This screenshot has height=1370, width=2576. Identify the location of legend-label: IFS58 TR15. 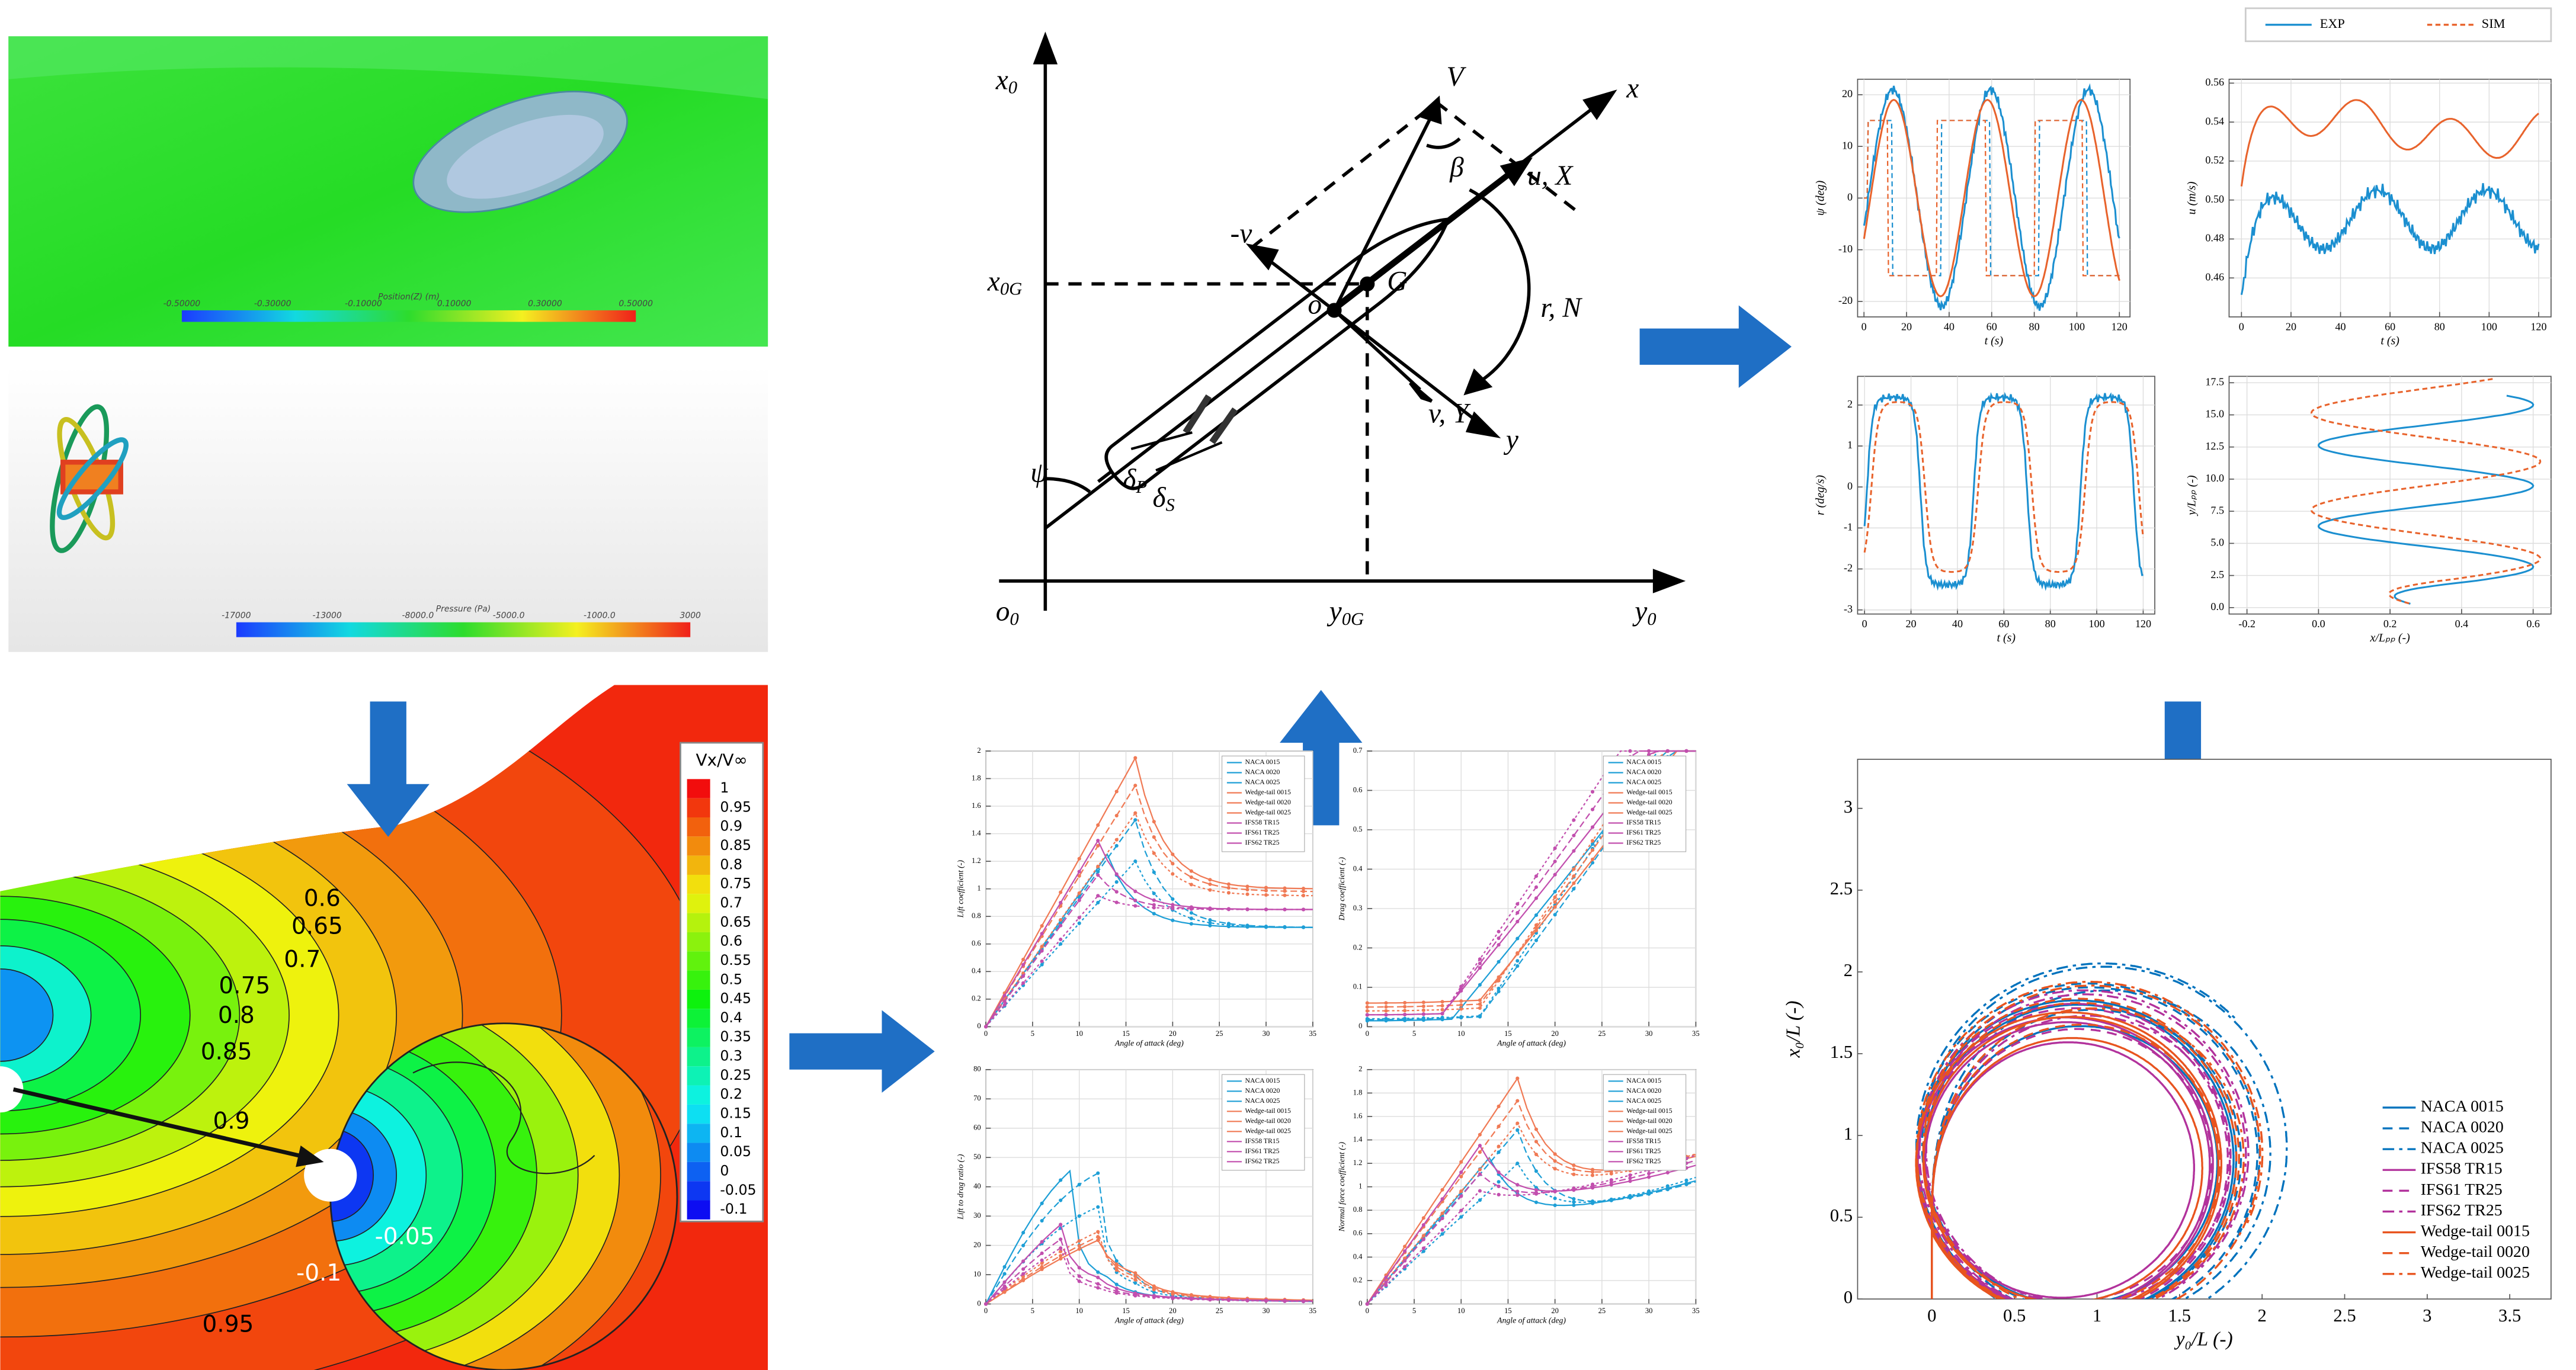
(1263, 1141).